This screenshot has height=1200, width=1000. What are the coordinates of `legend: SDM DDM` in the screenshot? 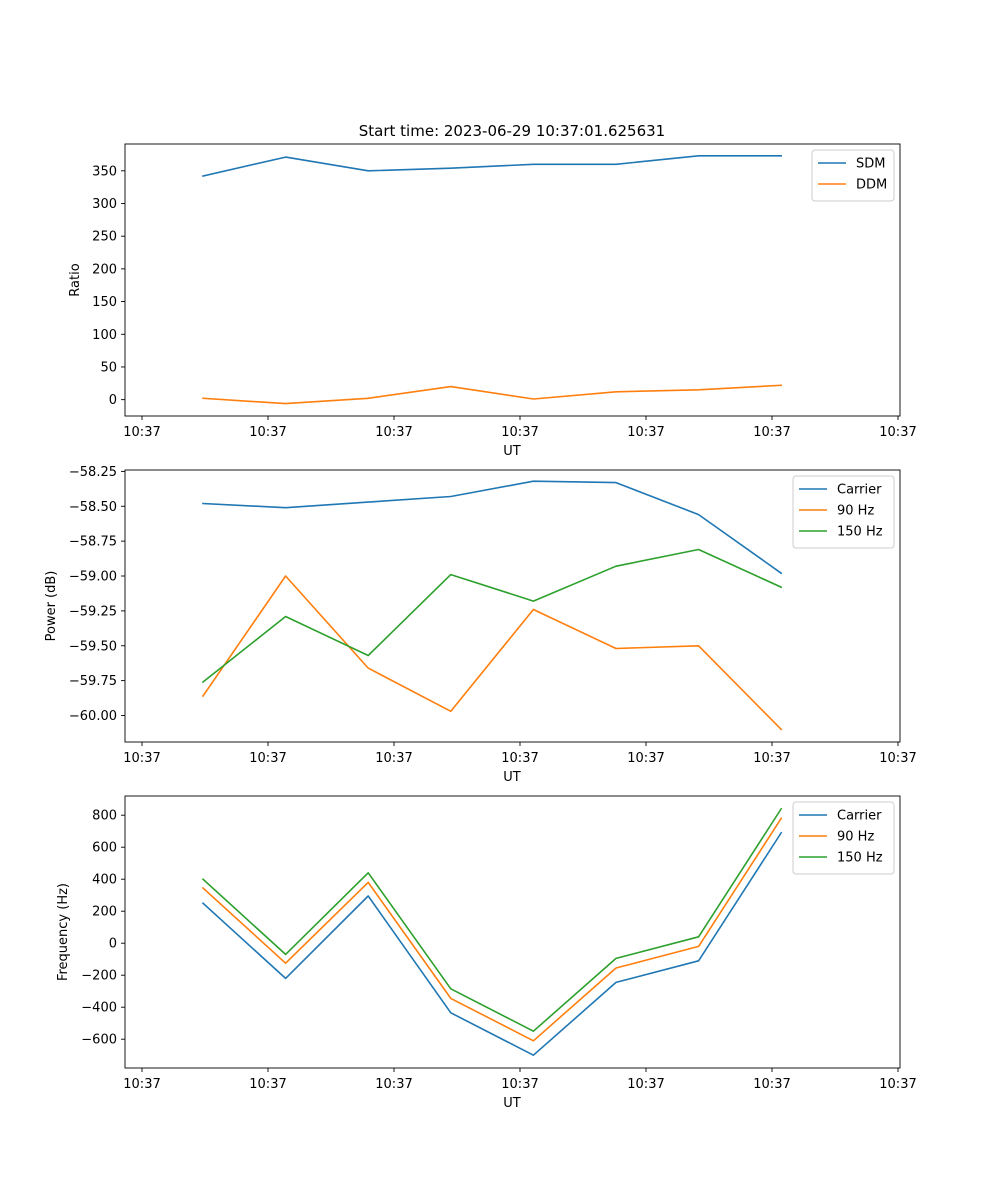 It's located at (853, 175).